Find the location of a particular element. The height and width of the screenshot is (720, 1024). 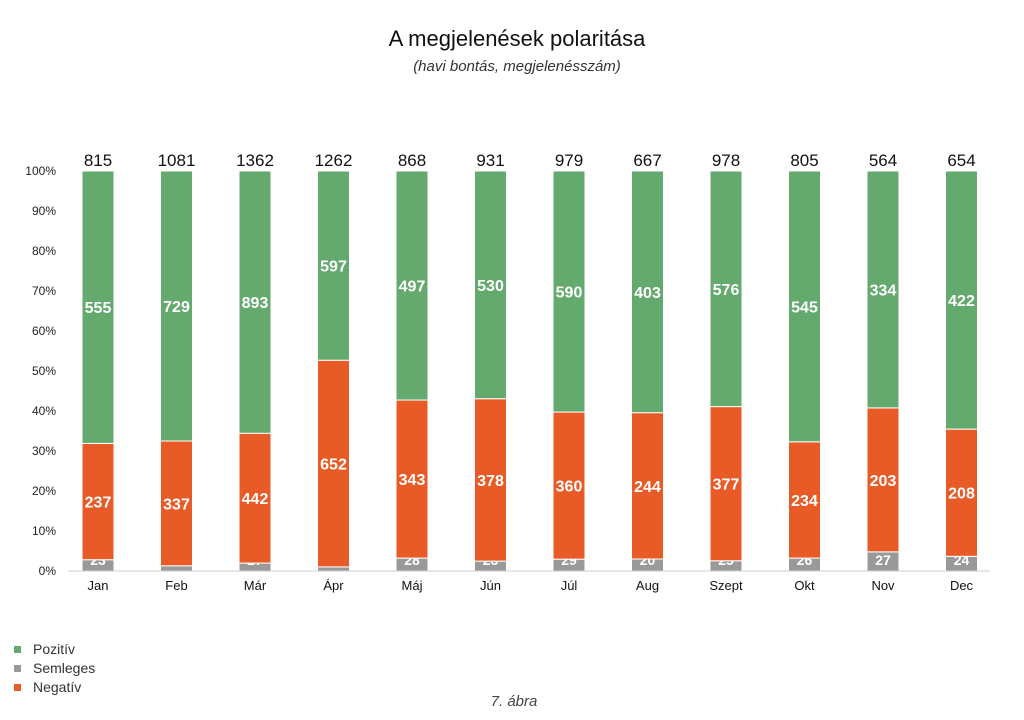

data-label: 237 is located at coordinates (98, 503).